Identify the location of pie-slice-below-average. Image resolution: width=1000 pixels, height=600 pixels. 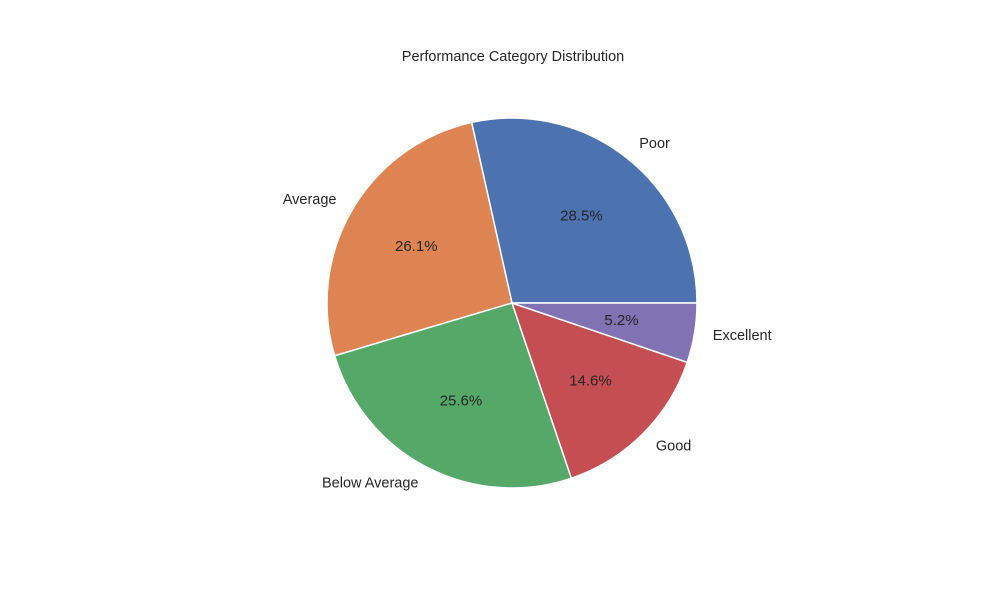
(453, 395).